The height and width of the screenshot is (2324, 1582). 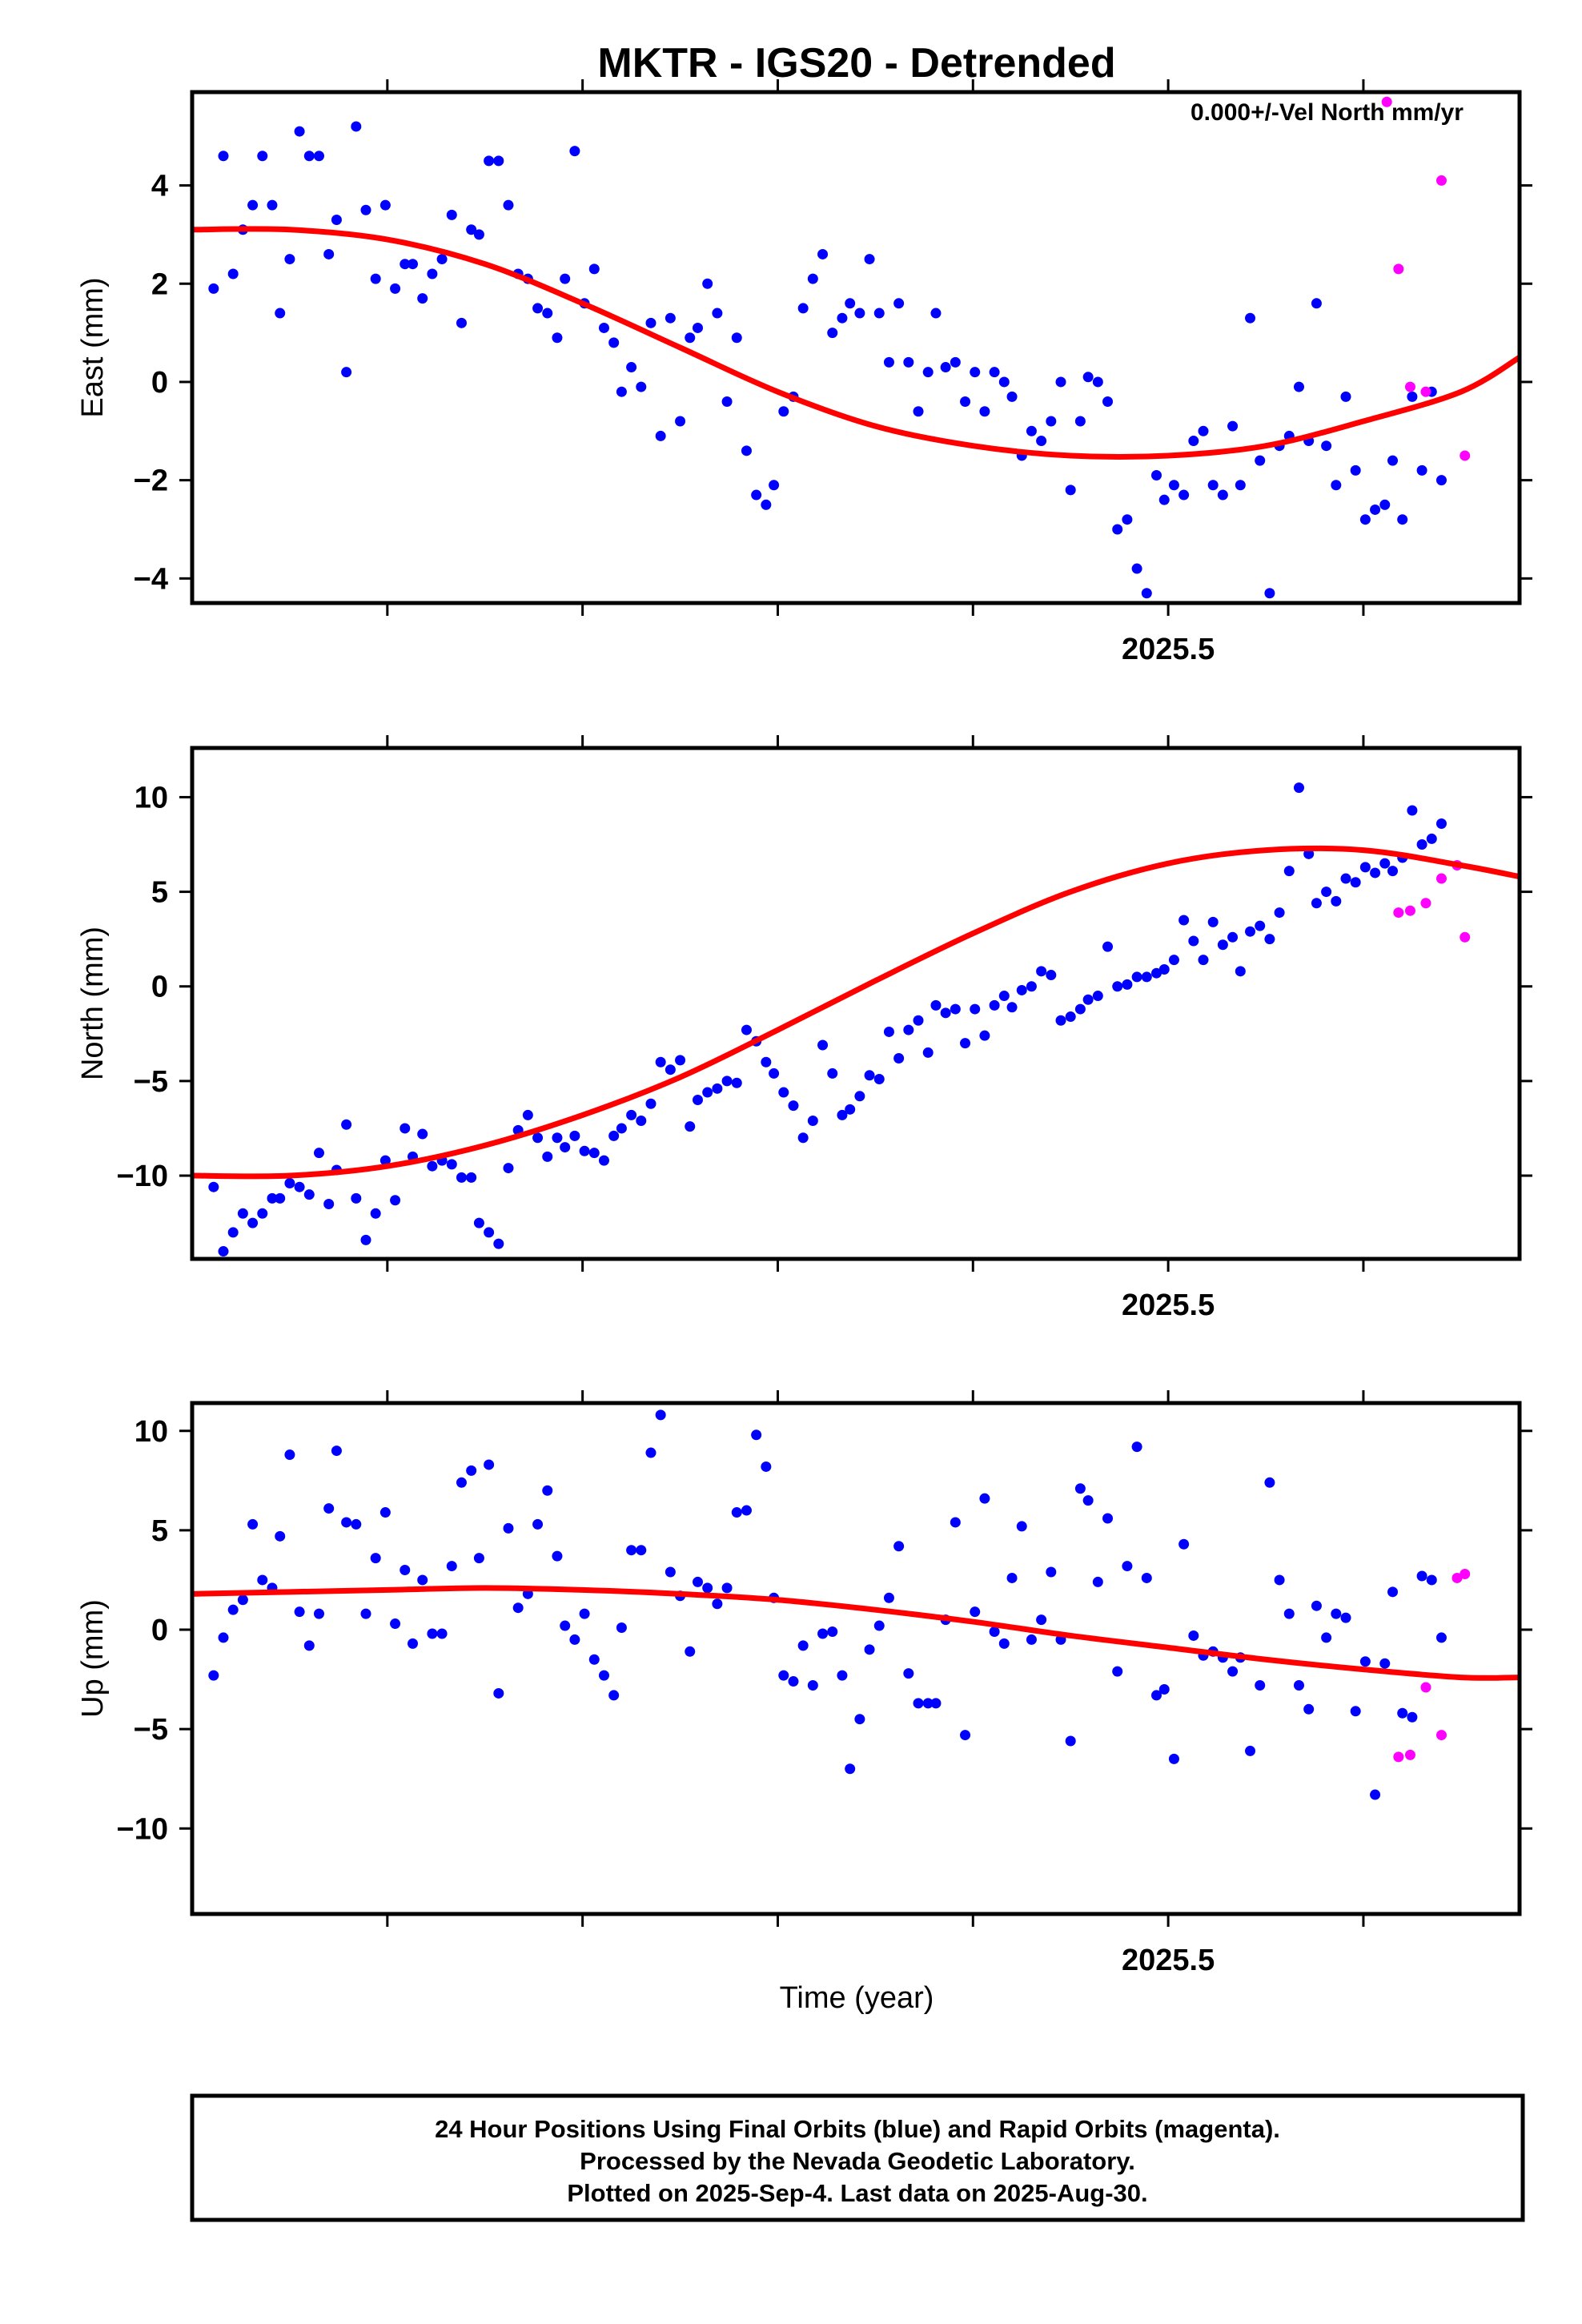 I want to click on panel-data, so click(x=856, y=1605).